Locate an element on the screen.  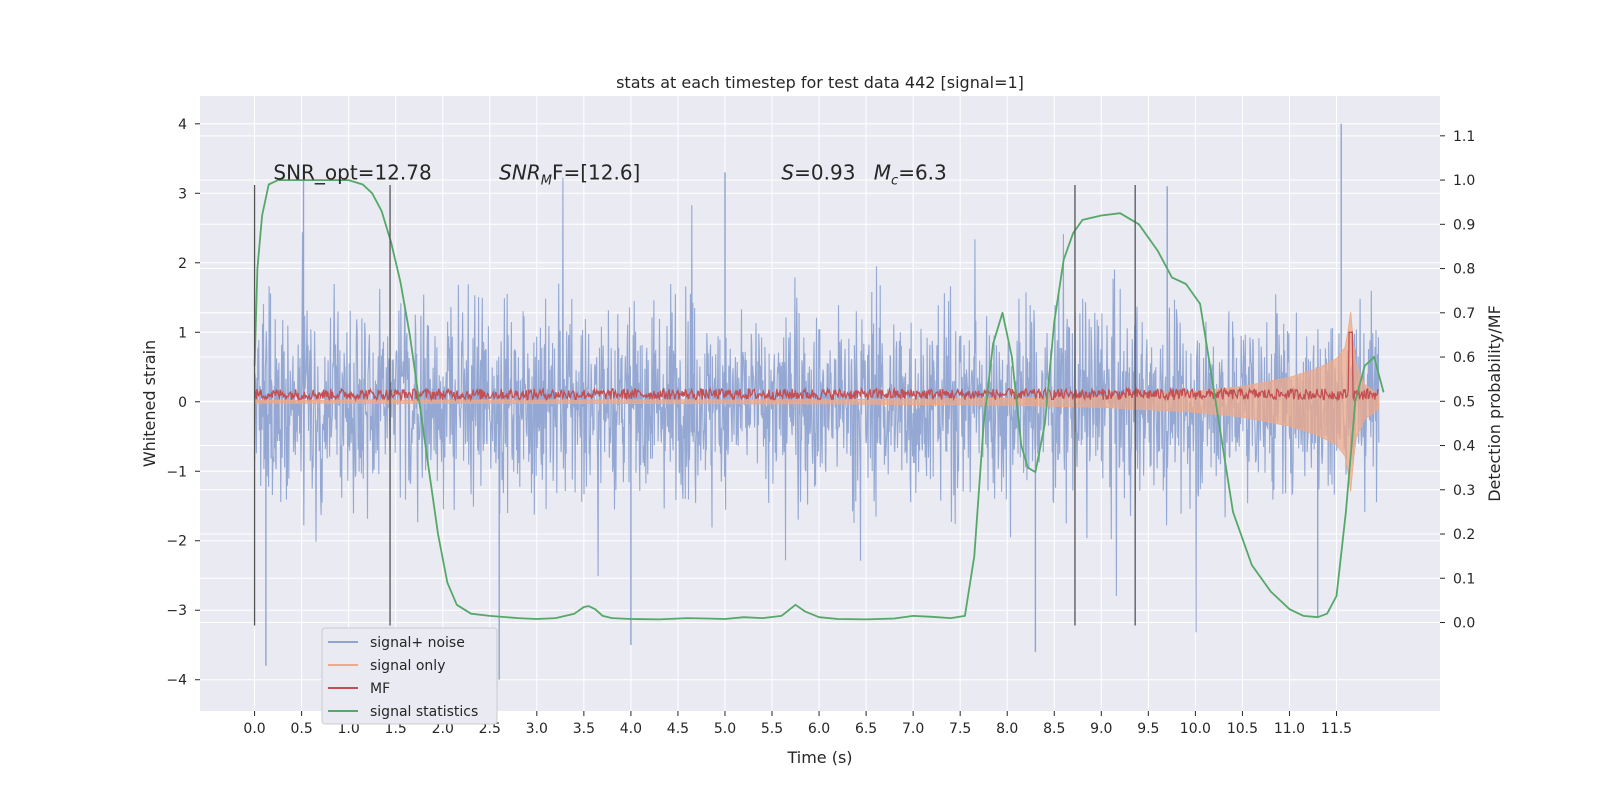
left-y-tick-label: −4 is located at coordinates (176, 681).